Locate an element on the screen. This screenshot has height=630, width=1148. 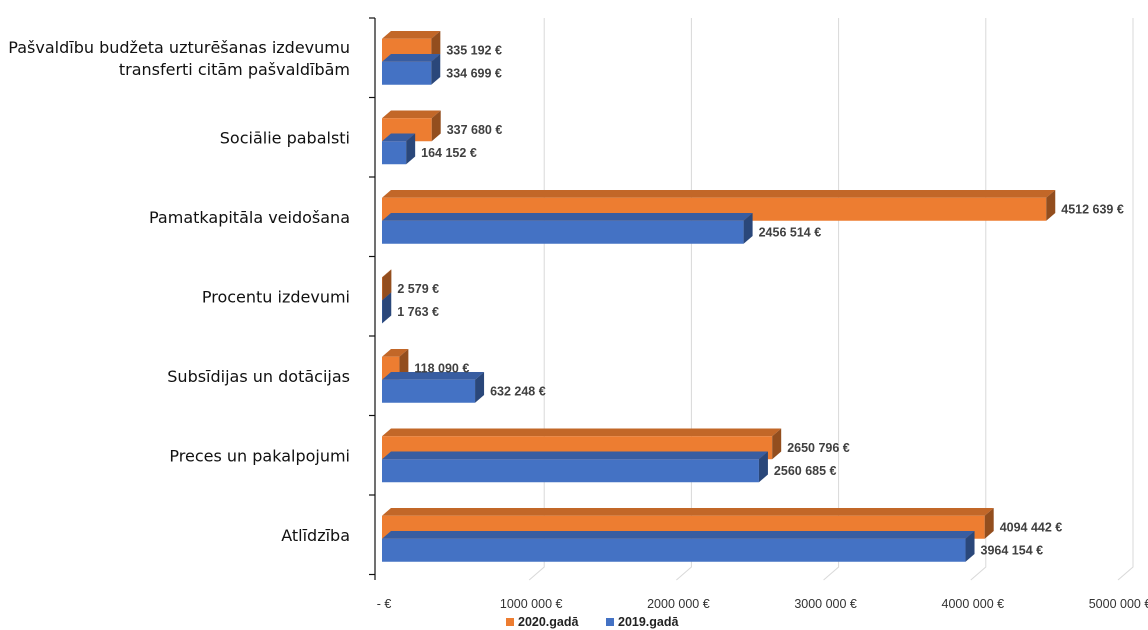
data-label: 2 579 € is located at coordinates (418, 289).